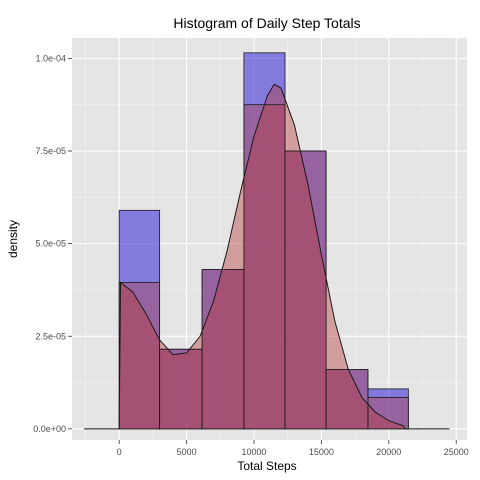 The image size is (480, 480). I want to click on y-axis-ticks: 0.0e+00 2.5e-05 5.0e-05 7.5e-05 1.0e-04, so click(52, 243).